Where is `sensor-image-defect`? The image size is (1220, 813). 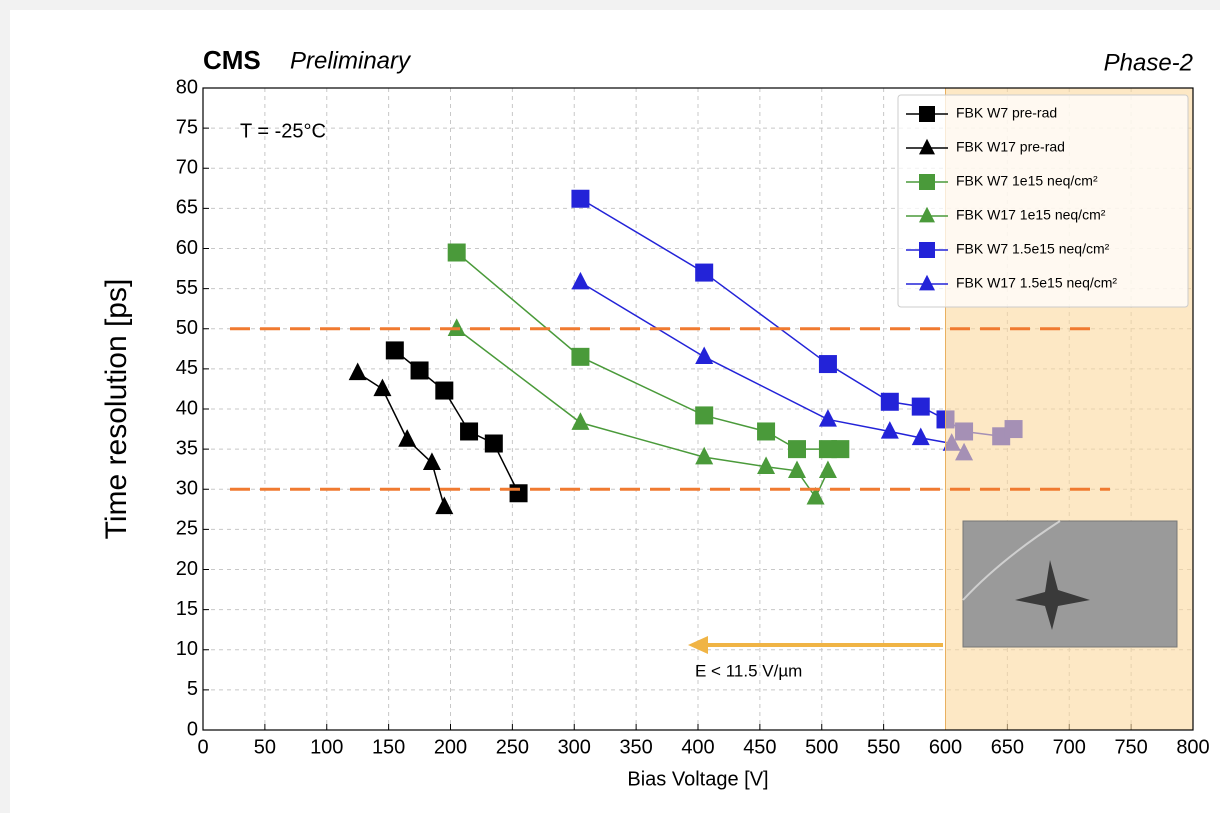
sensor-image-defect is located at coordinates (1052, 595).